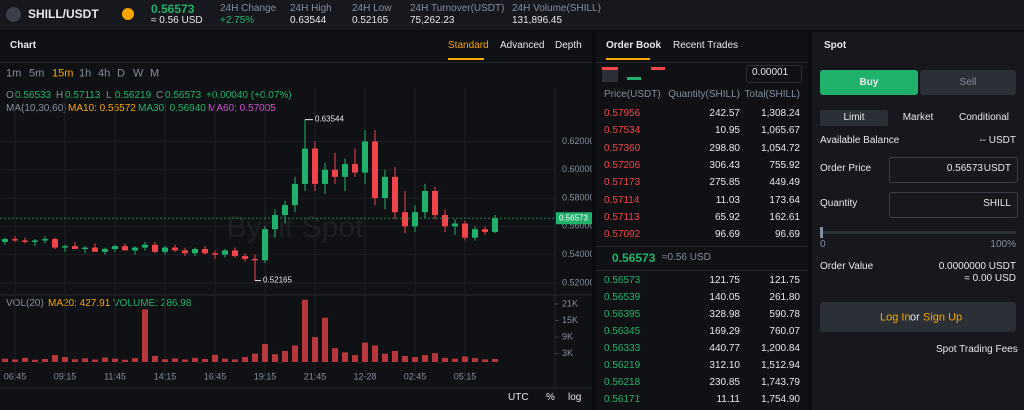  Describe the element at coordinates (155, 73) in the screenshot. I see `interval: M` at that location.